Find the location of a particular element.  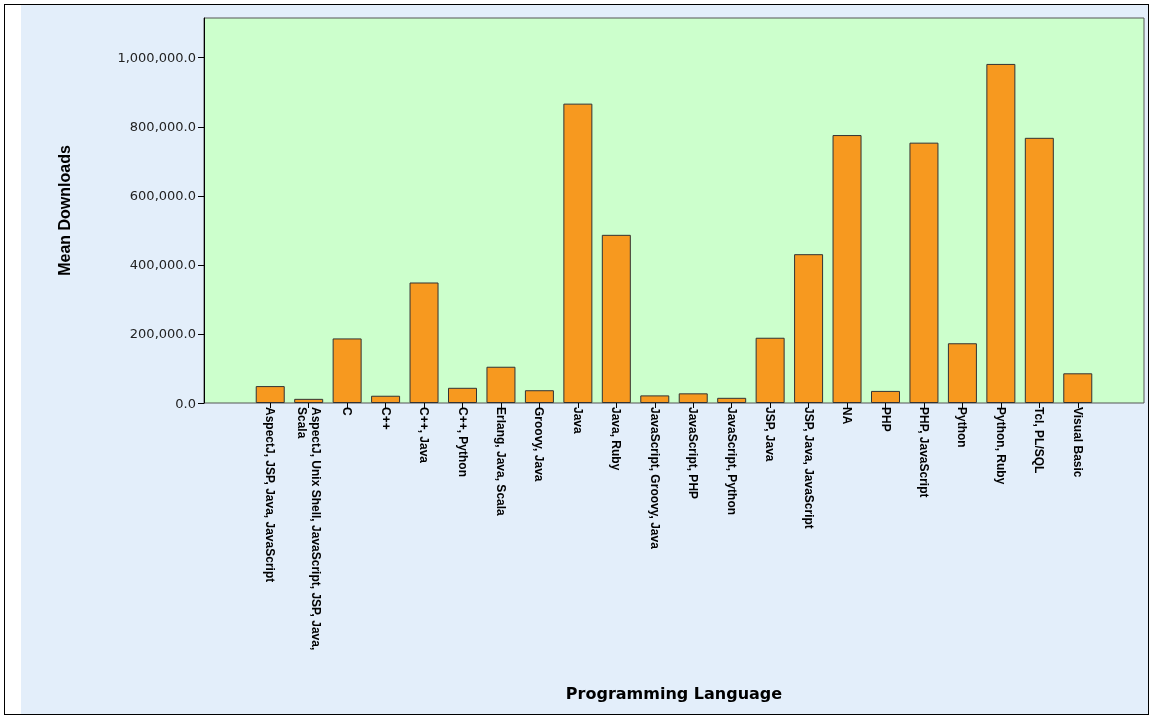

x-tick-label: JavaScript, Python is located at coordinates (731, 461).